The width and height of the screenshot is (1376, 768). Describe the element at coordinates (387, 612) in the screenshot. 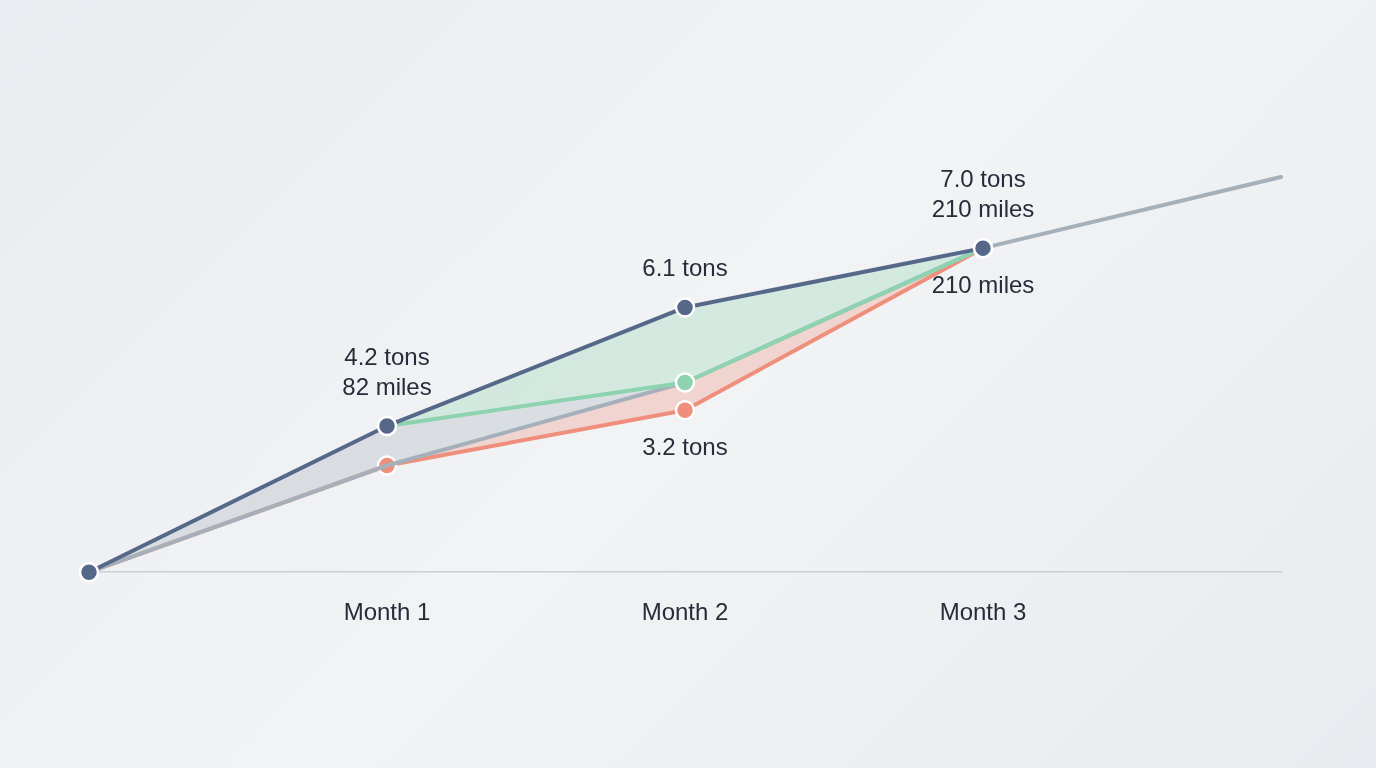

I see `x-tick-label: Month 1` at that location.